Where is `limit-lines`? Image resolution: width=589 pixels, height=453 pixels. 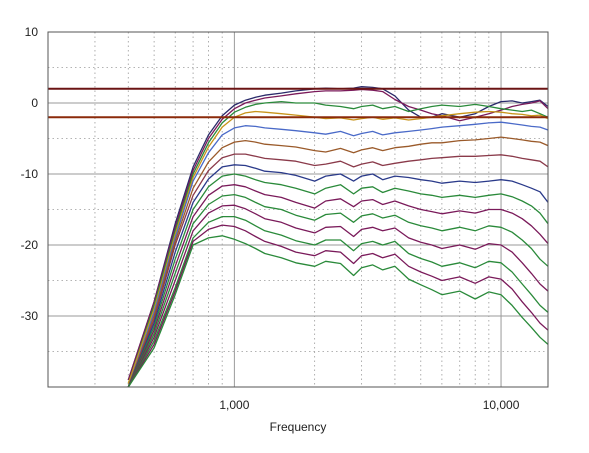
limit-lines is located at coordinates (298, 103).